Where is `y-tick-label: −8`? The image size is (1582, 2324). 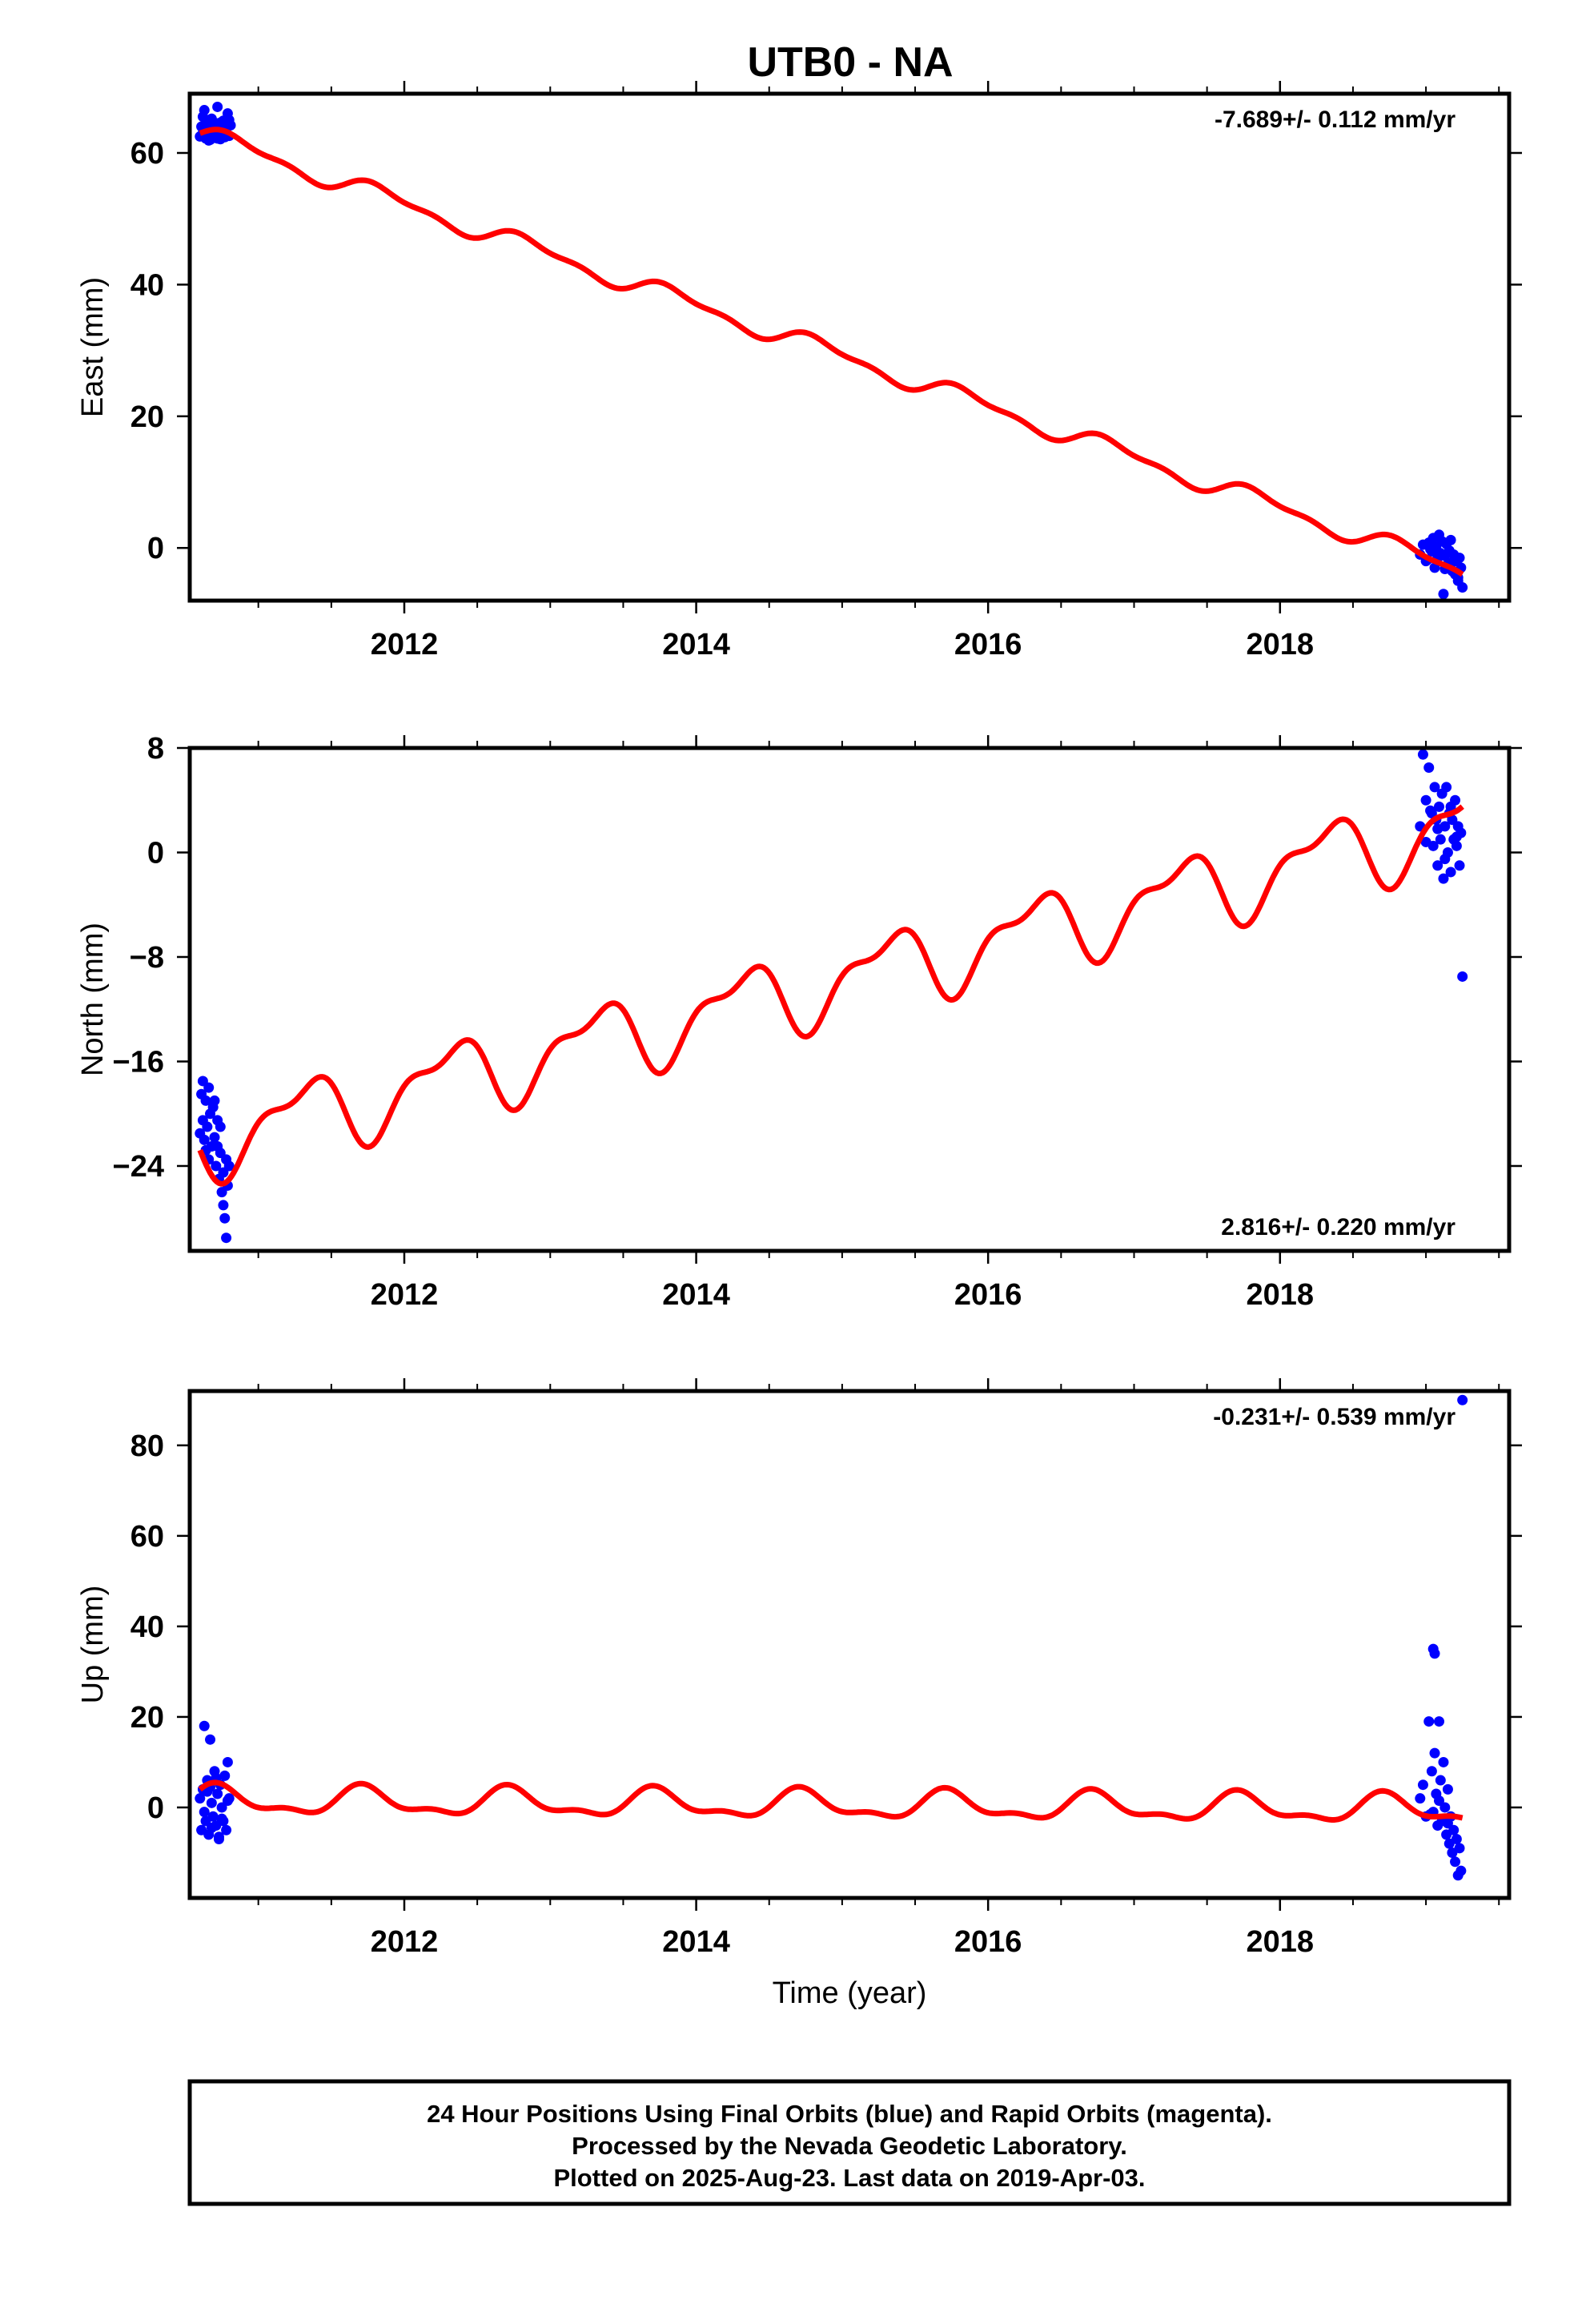 y-tick-label: −8 is located at coordinates (147, 958).